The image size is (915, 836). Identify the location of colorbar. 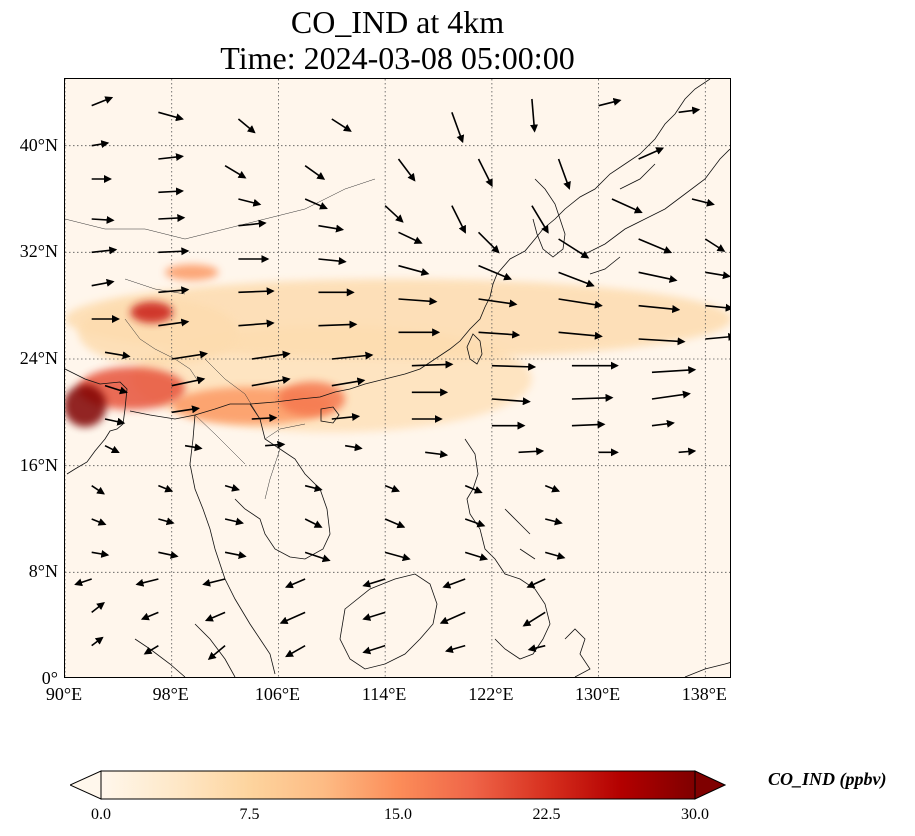
(397, 785).